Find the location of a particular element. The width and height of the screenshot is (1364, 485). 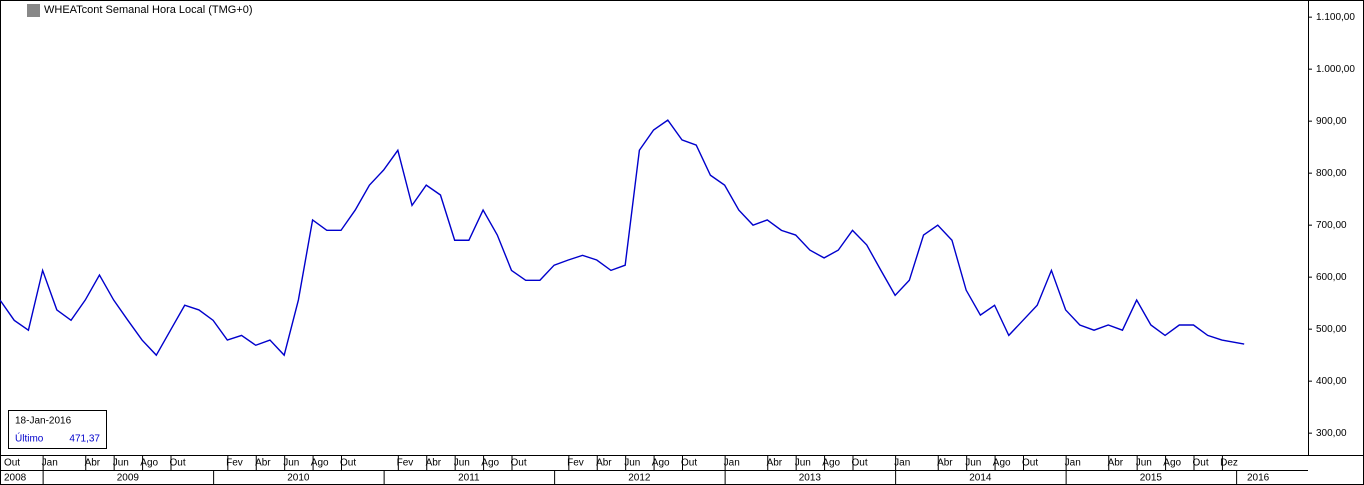

y-tick-label: 1.000,00 is located at coordinates (1335, 69).